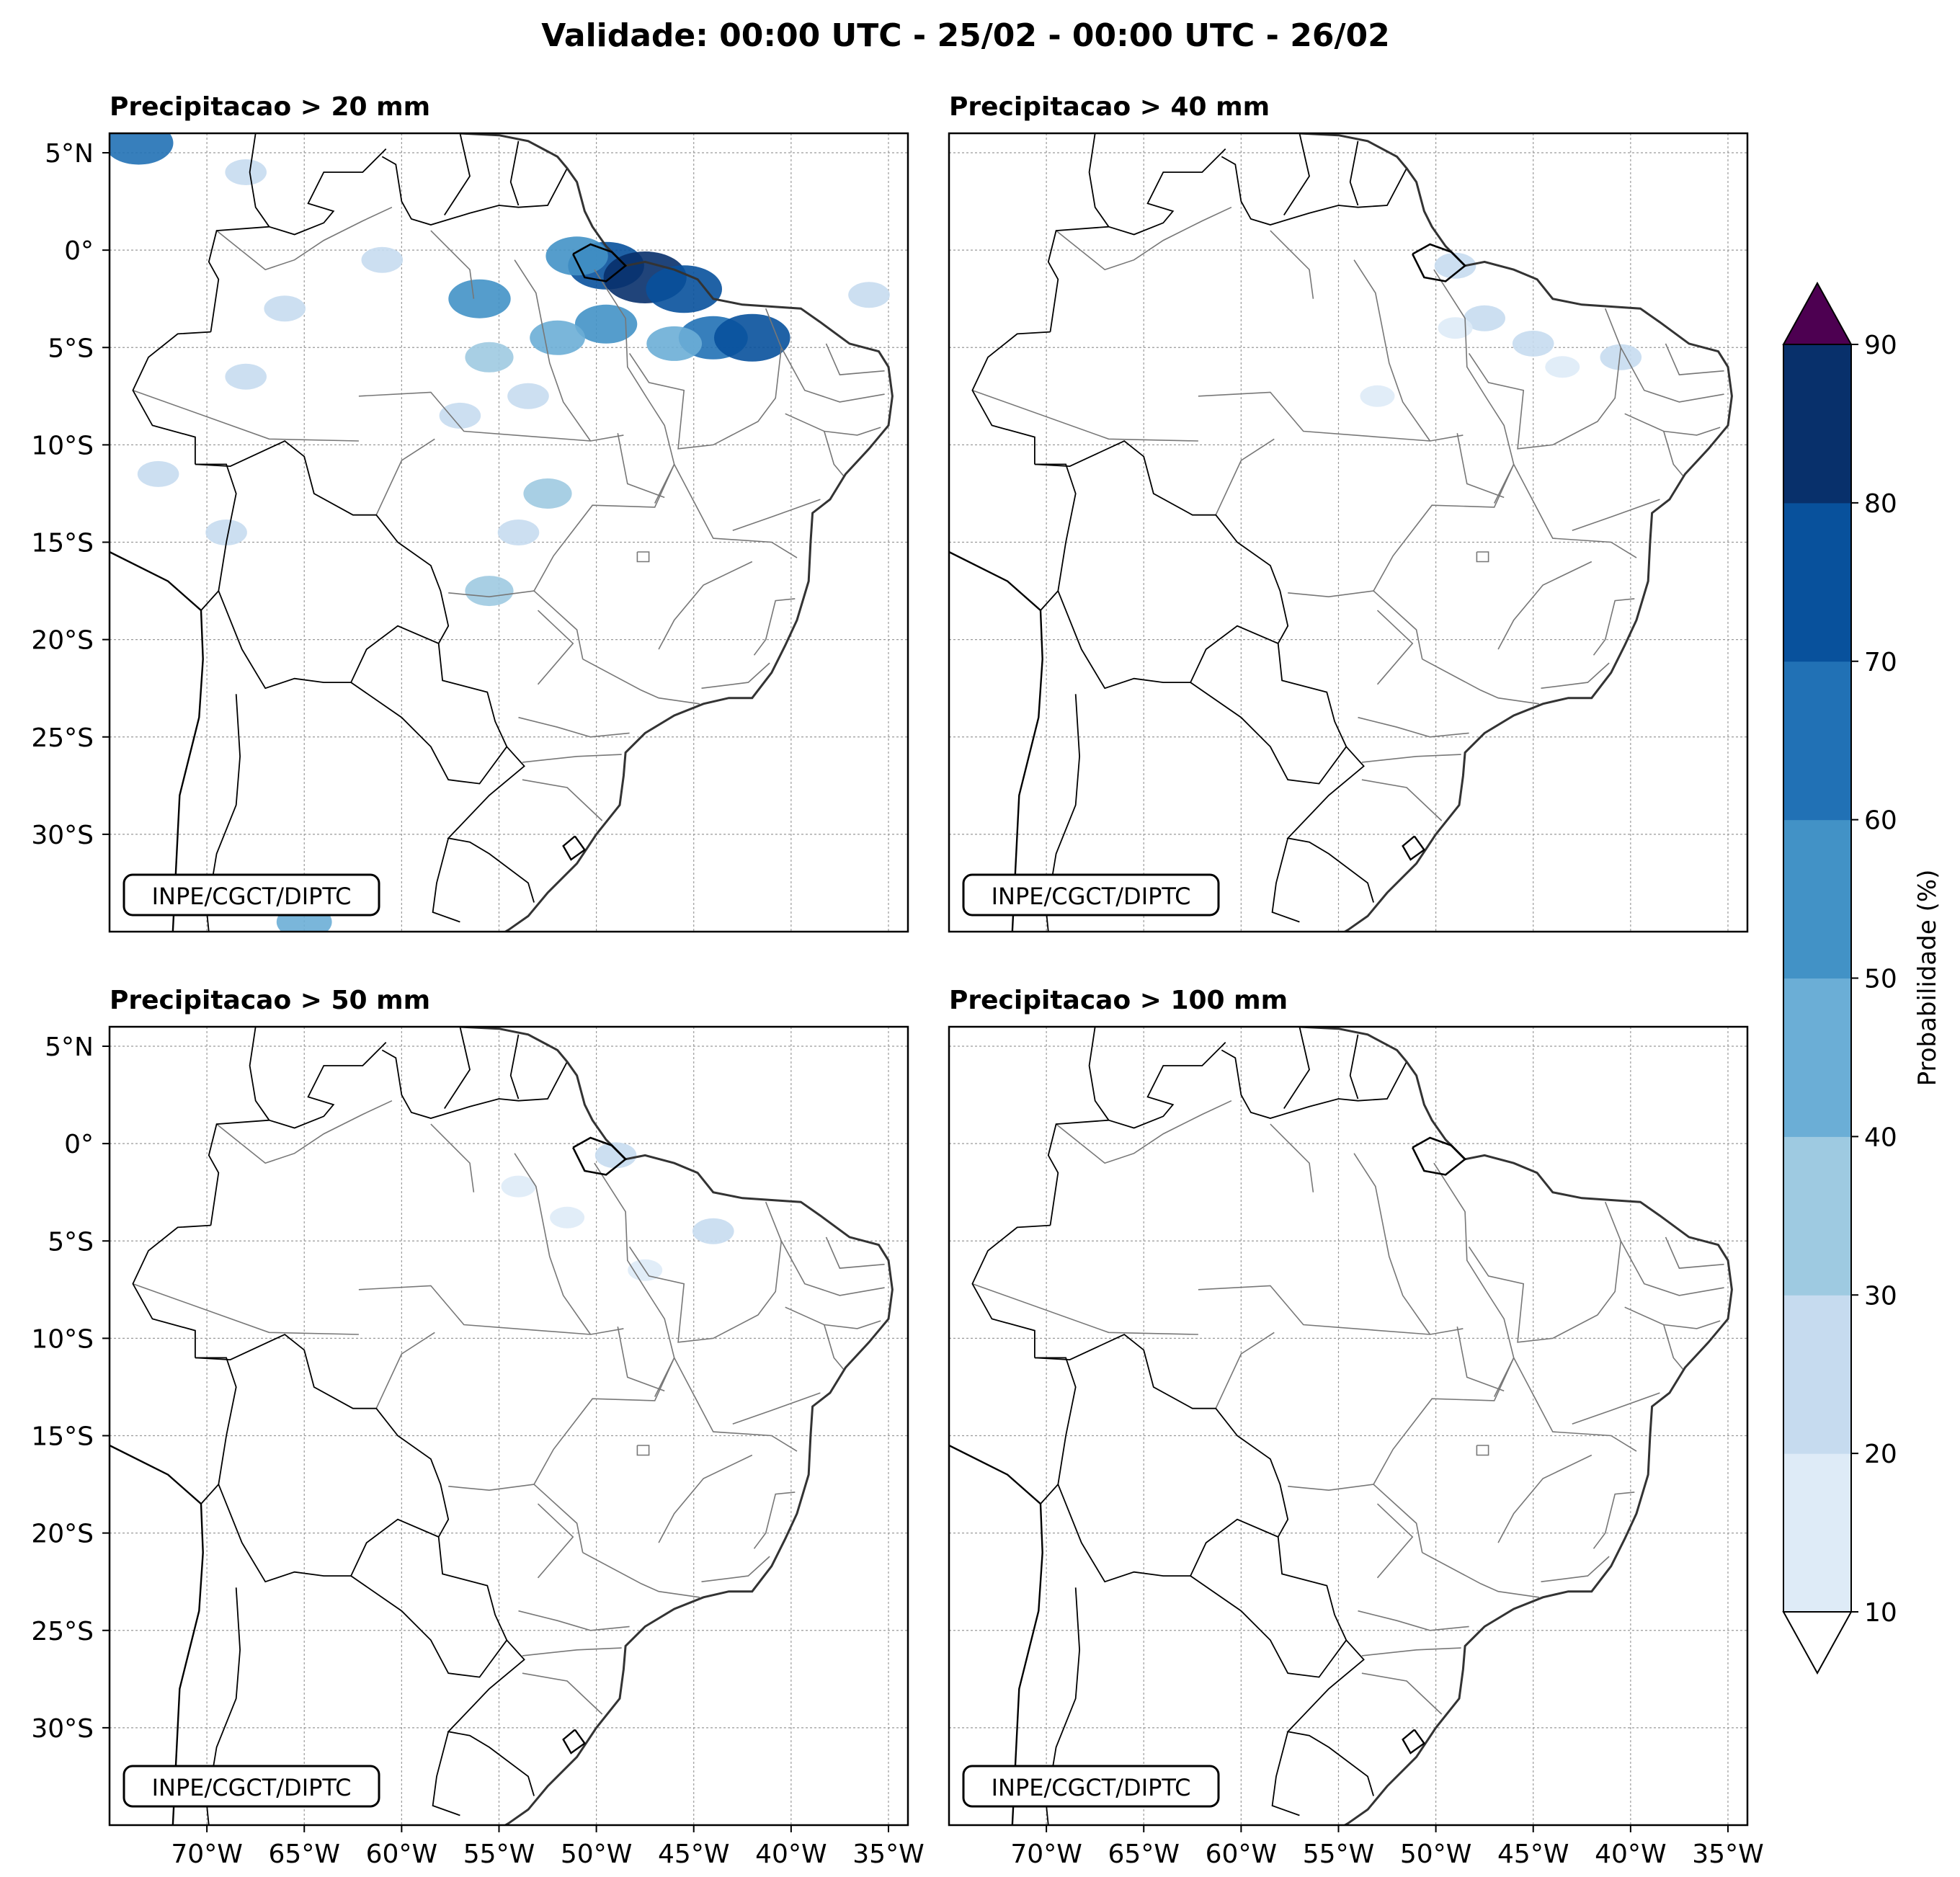  What do you see at coordinates (1880, 662) in the screenshot?
I see `colorbar-tick-label: 70` at bounding box center [1880, 662].